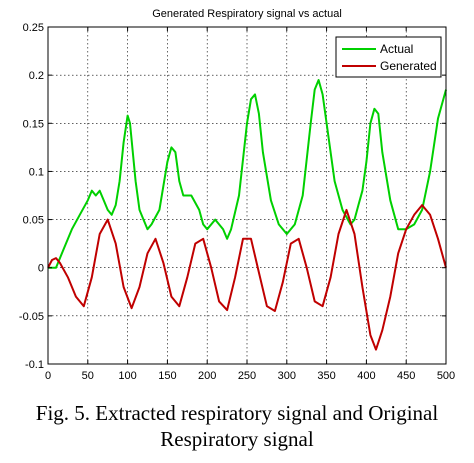 This screenshot has width=474, height=463. What do you see at coordinates (31, 317) in the screenshot?
I see `y-tick-label: -0.05` at bounding box center [31, 317].